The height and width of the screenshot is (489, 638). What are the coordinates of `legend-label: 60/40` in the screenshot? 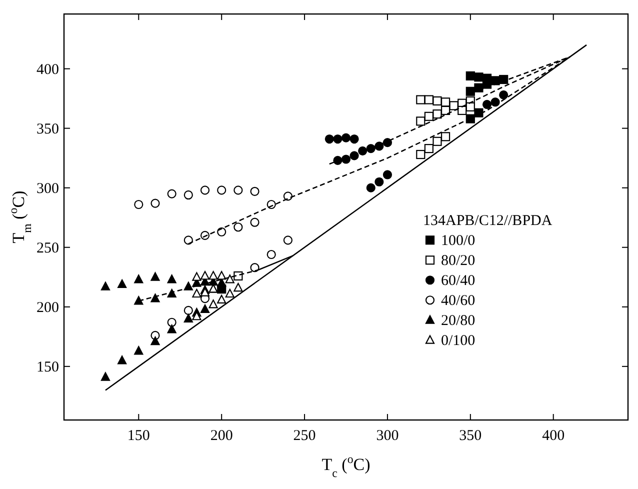 It's located at (458, 281).